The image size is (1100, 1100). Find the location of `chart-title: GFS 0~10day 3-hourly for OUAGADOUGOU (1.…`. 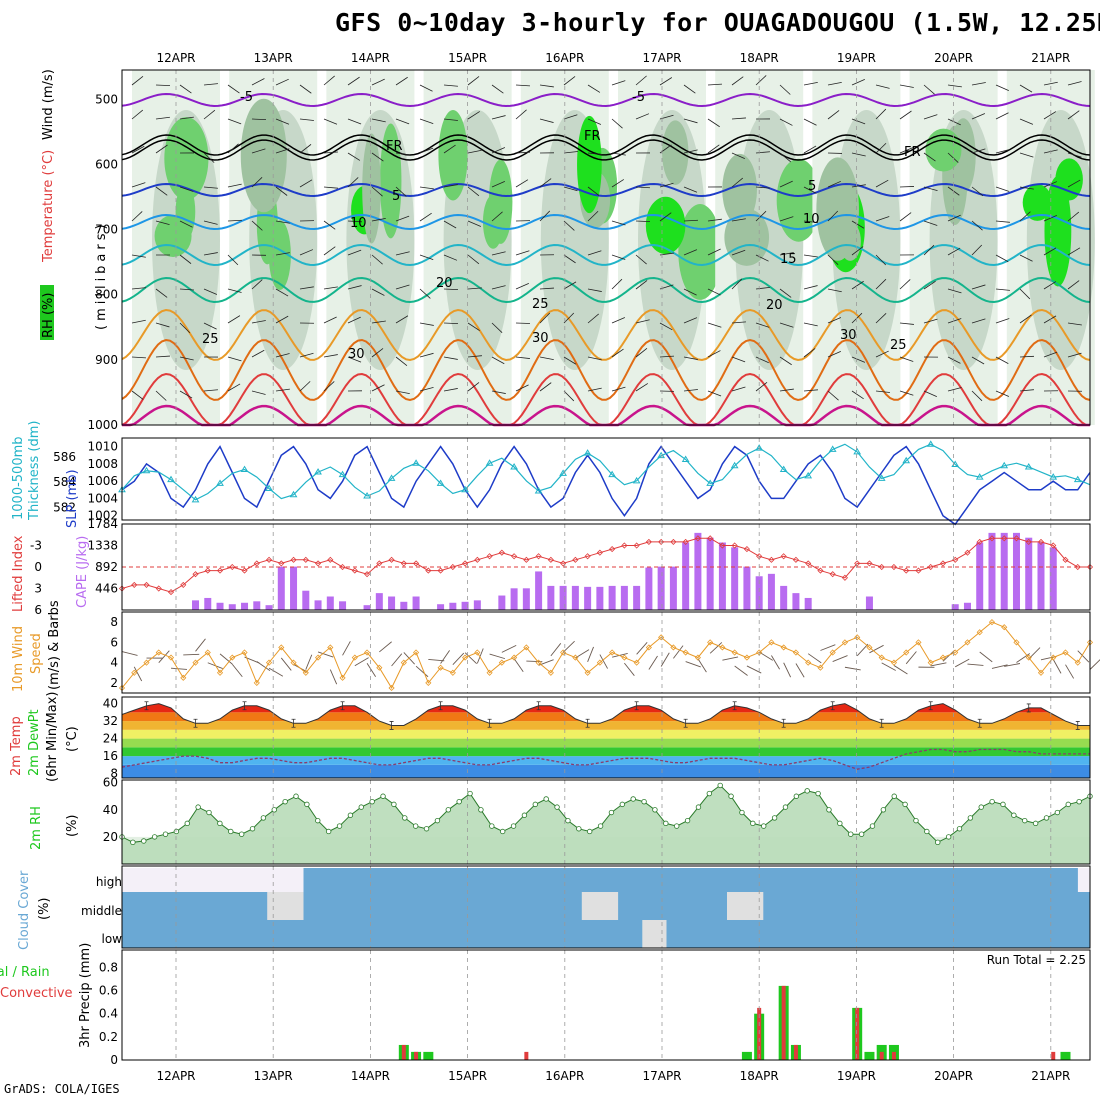

chart-title: GFS 0~10day 3-hourly for OUAGADOUGOU (1.… is located at coordinates (717, 22).